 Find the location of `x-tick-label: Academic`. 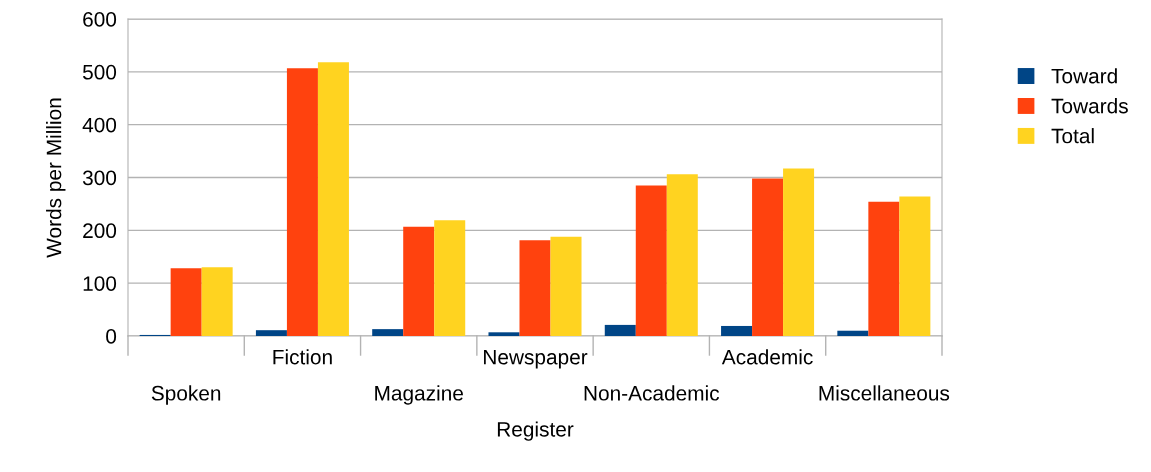

x-tick-label: Academic is located at coordinates (767, 357).